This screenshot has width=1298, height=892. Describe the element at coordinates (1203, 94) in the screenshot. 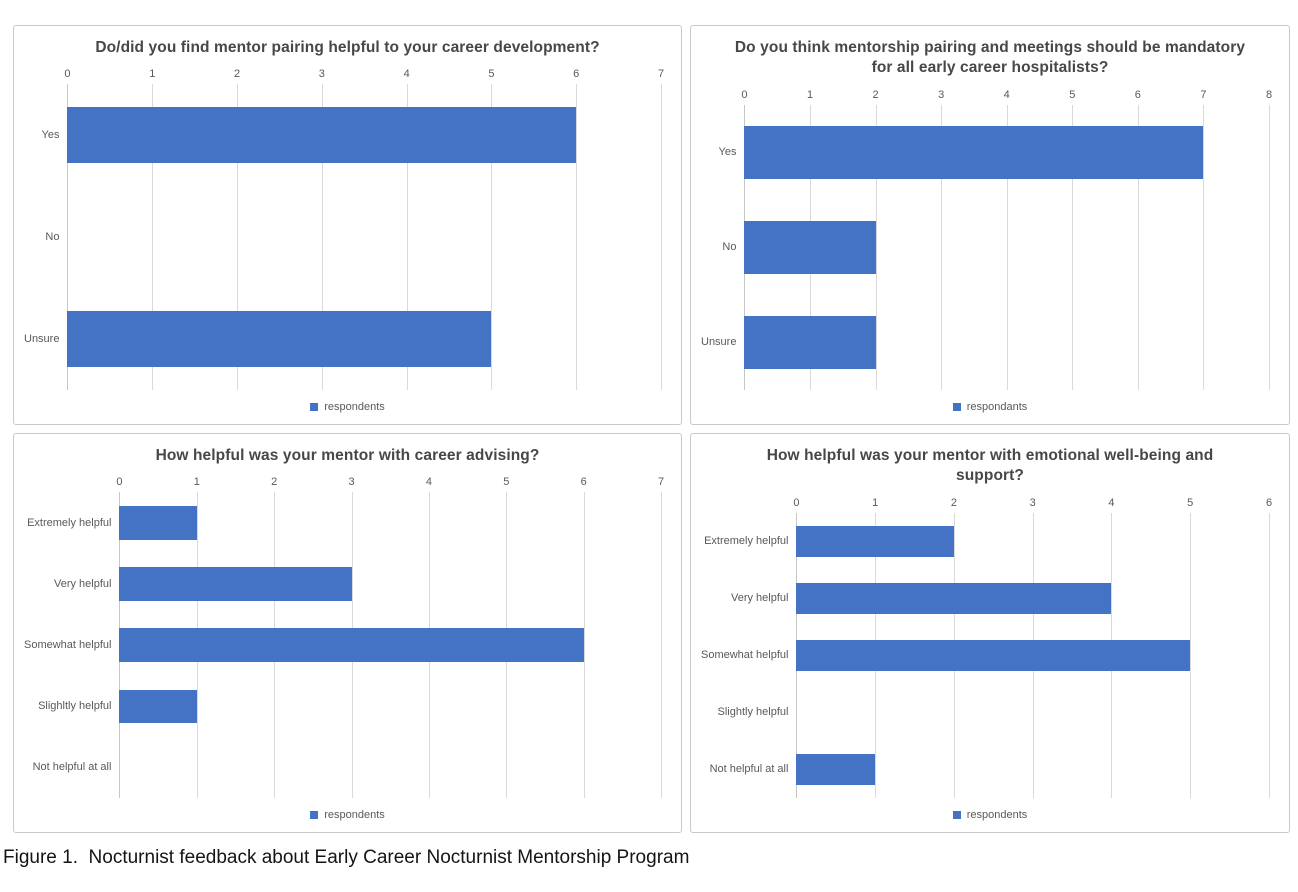

I see `x-tick-label: 7` at that location.